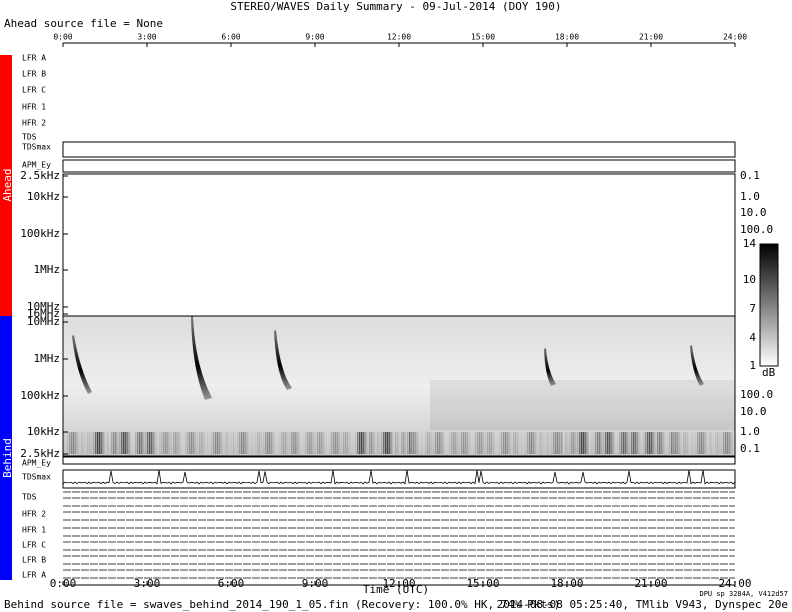  Describe the element at coordinates (7, 458) in the screenshot. I see `behind-label: Behind` at that location.